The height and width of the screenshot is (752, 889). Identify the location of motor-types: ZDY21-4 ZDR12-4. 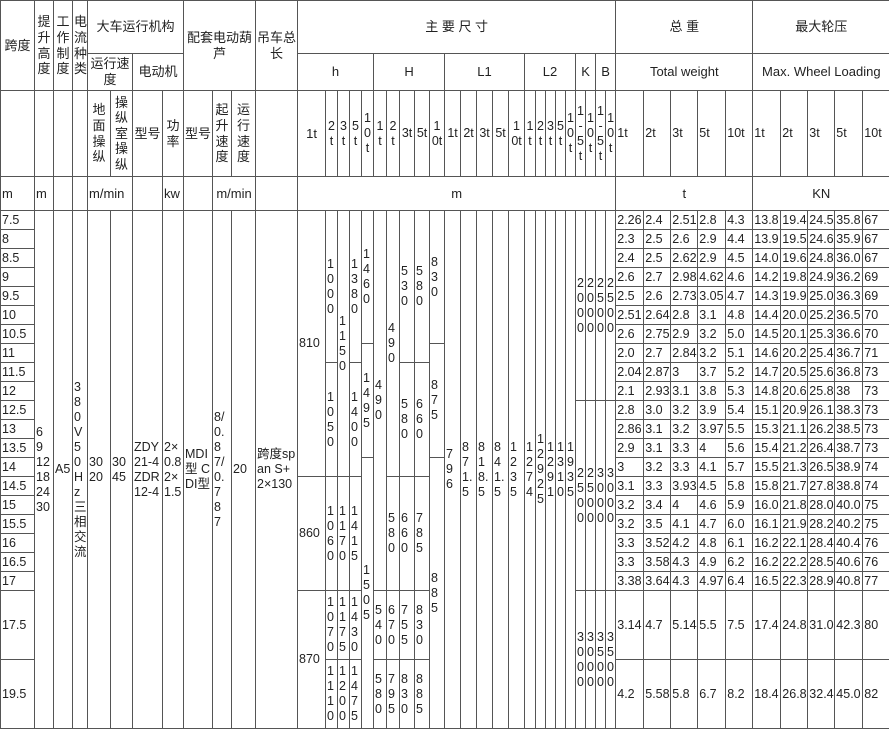
(147, 469).